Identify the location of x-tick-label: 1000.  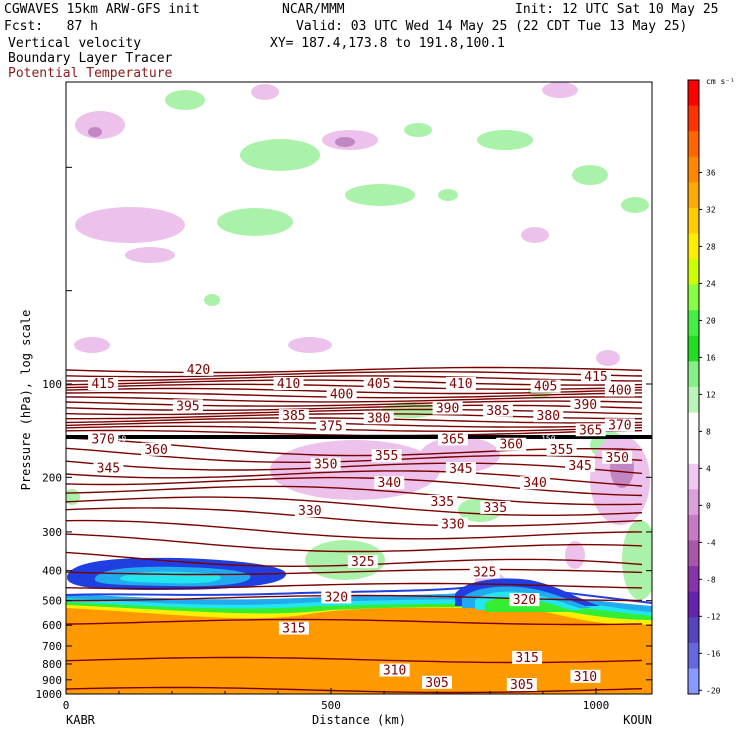
(596, 705).